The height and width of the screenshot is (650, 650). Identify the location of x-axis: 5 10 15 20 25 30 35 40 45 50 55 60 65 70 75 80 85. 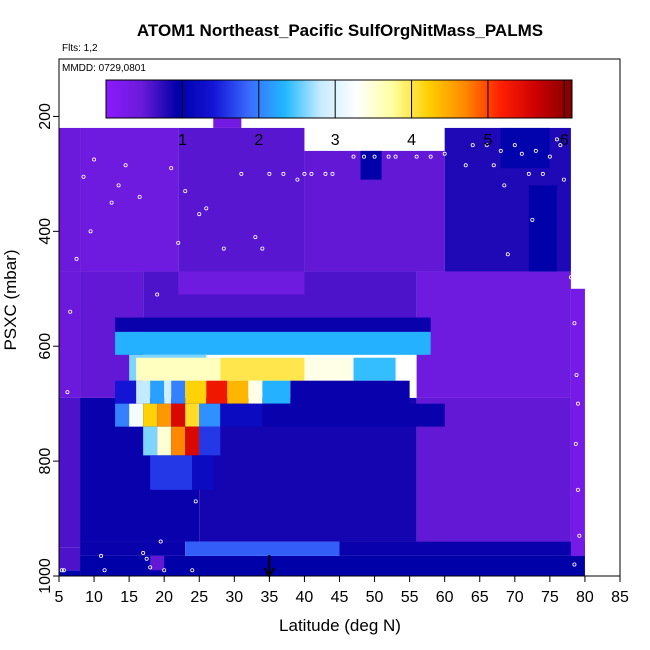
(342, 591).